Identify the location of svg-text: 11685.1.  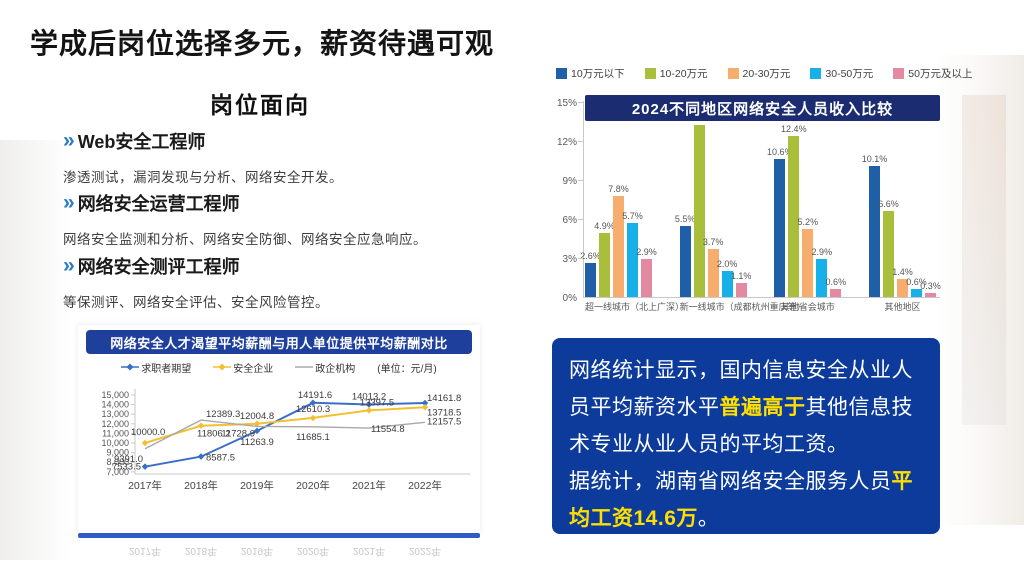
(313, 437).